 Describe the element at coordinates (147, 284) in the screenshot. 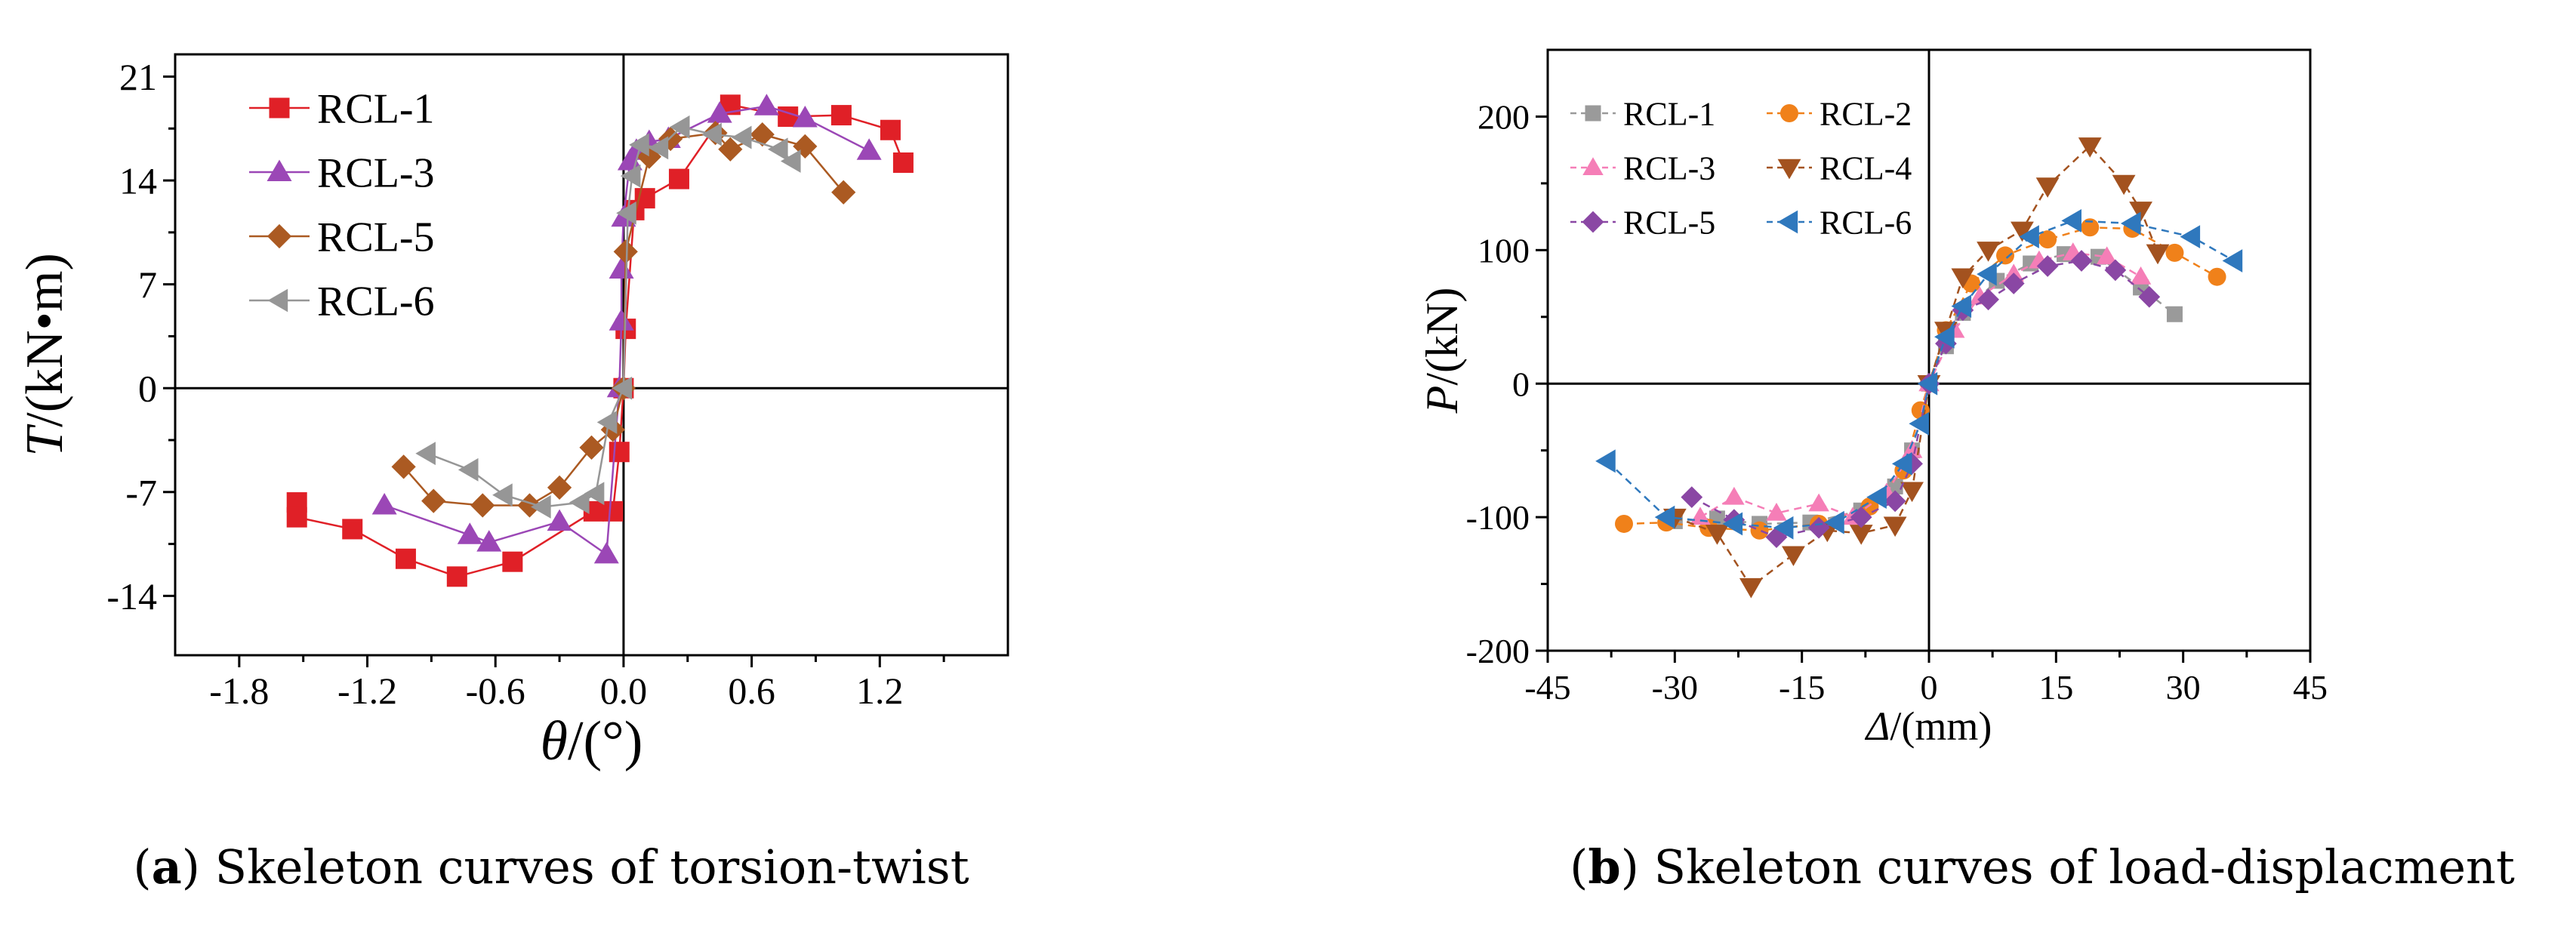

I see `y-tick-label: 7` at that location.